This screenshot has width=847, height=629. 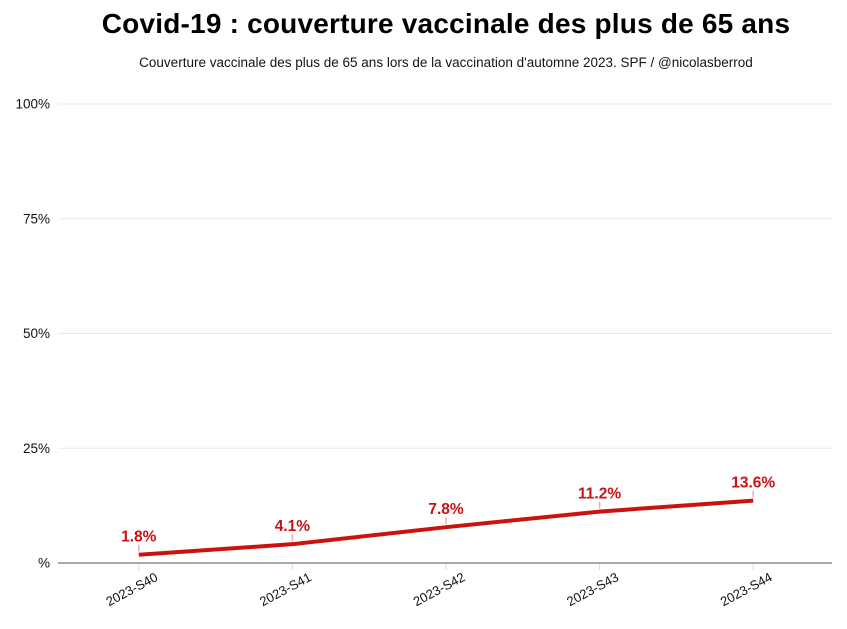 What do you see at coordinates (293, 526) in the screenshot?
I see `data-point-label: 4.1%` at bounding box center [293, 526].